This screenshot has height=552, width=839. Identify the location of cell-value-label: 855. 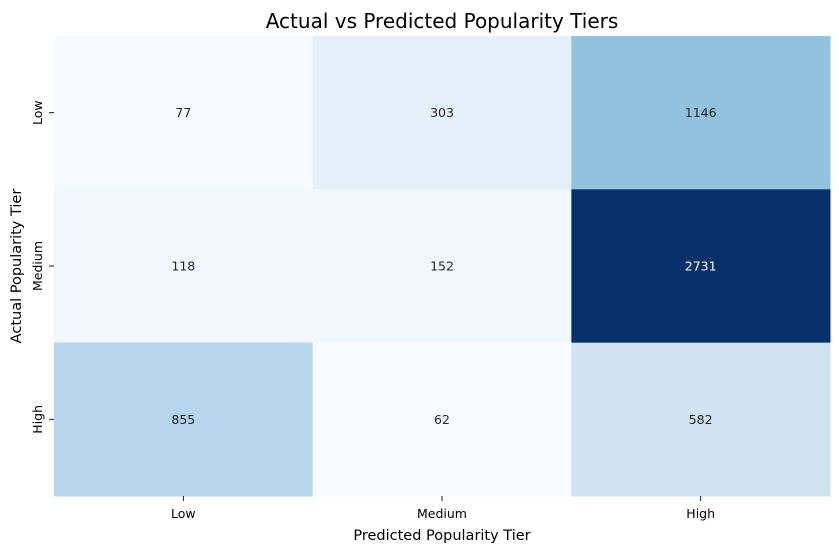
(183, 419).